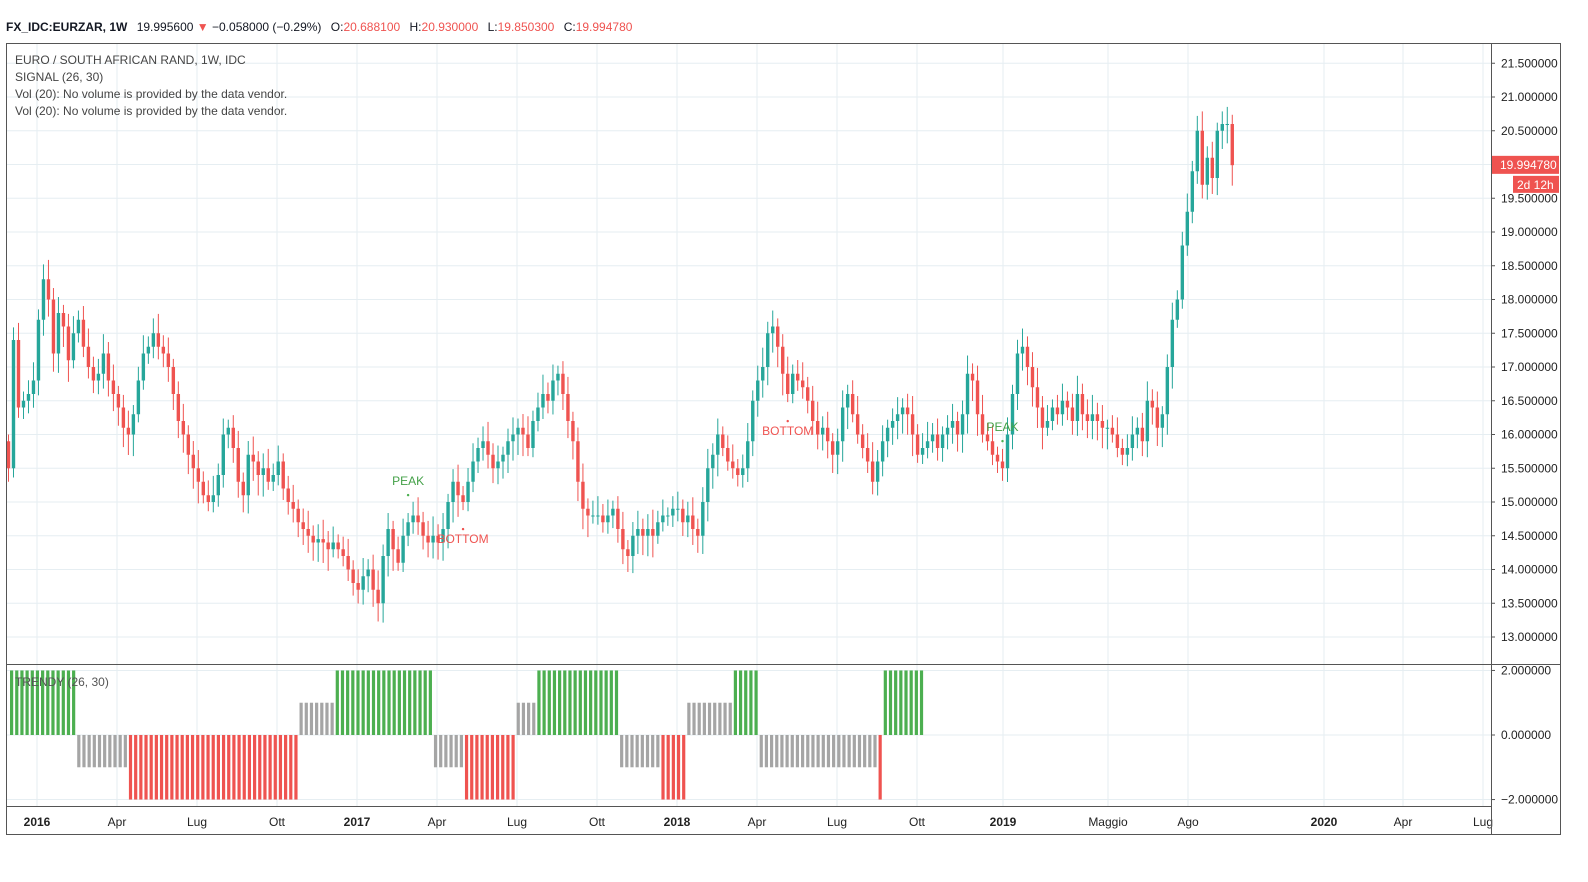  What do you see at coordinates (677, 822) in the screenshot?
I see `time-tick-label: 2018` at bounding box center [677, 822].